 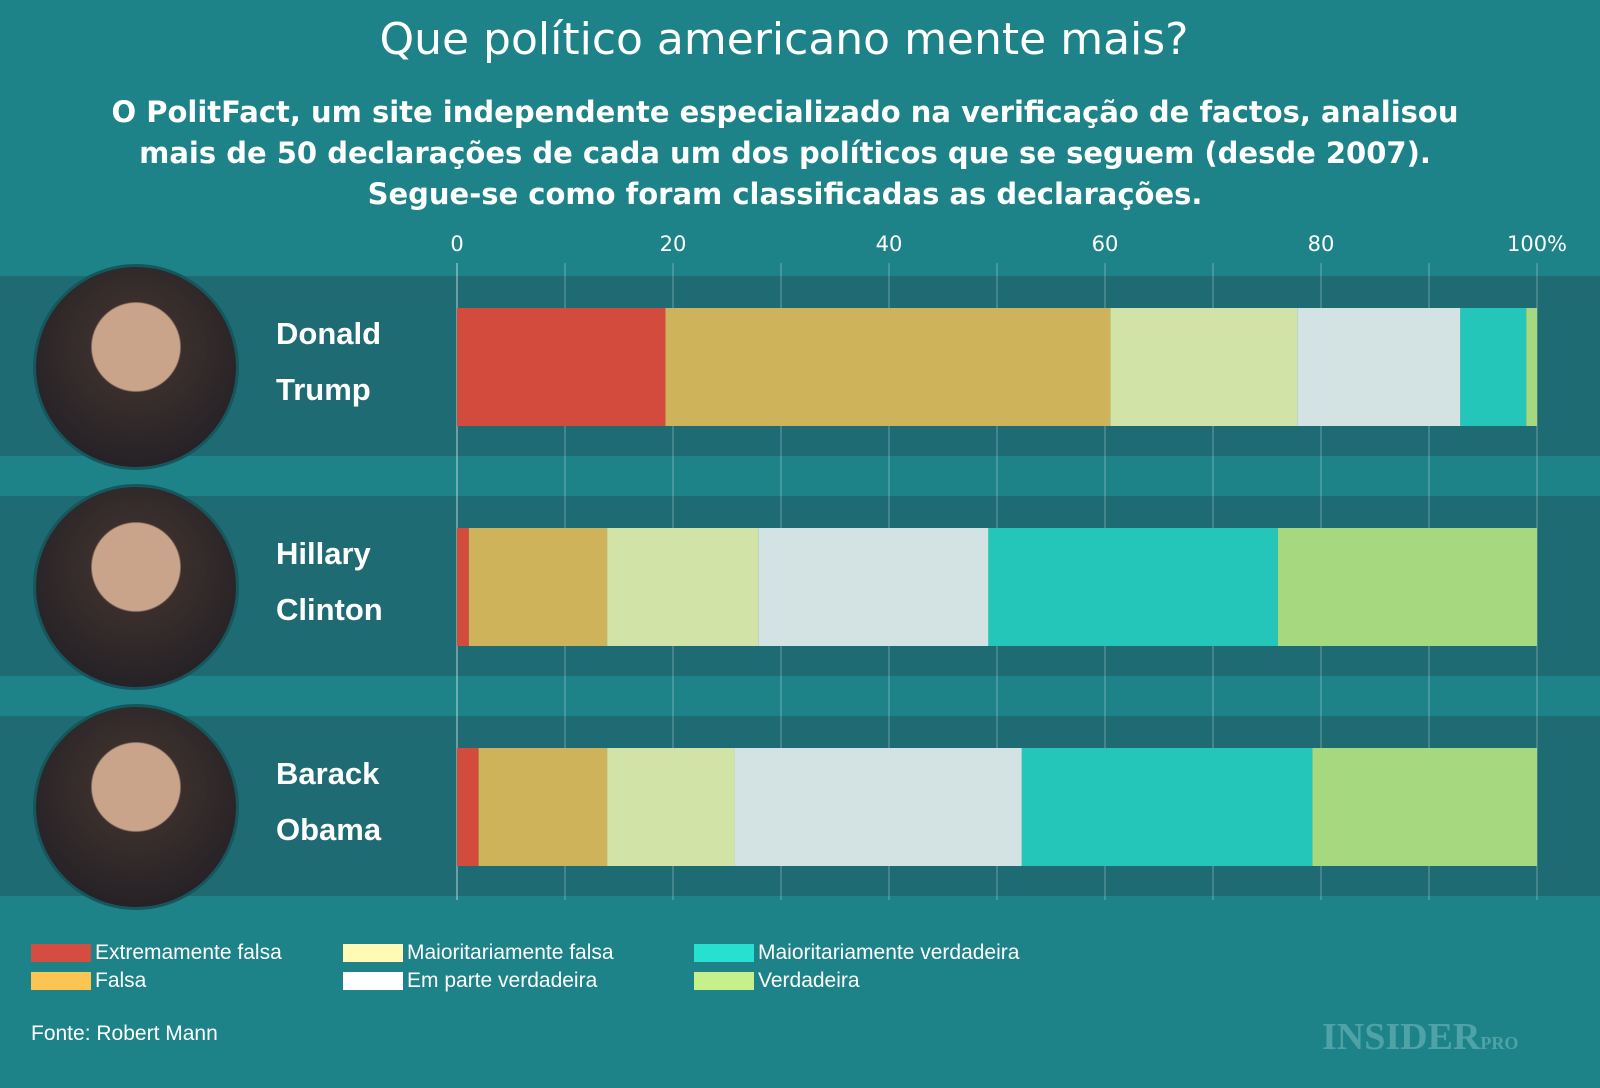 What do you see at coordinates (328, 773) in the screenshot?
I see `category-label: Barack` at bounding box center [328, 773].